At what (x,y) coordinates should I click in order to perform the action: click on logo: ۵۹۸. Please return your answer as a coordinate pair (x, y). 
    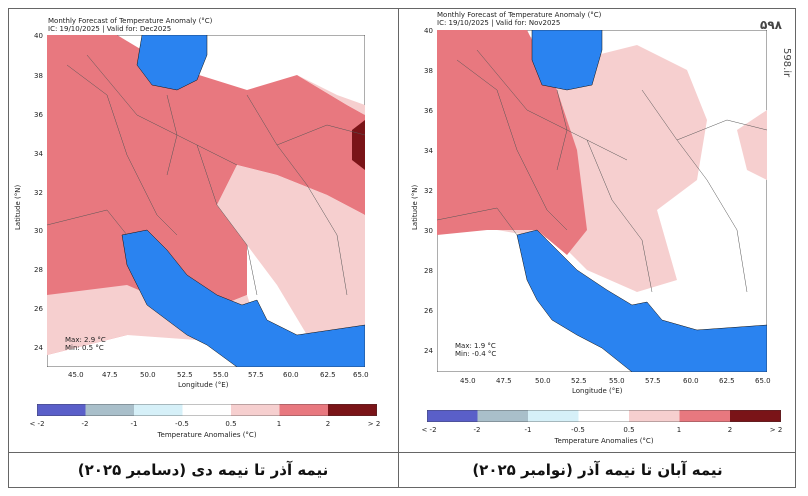
    Looking at the image, I should click on (771, 25).